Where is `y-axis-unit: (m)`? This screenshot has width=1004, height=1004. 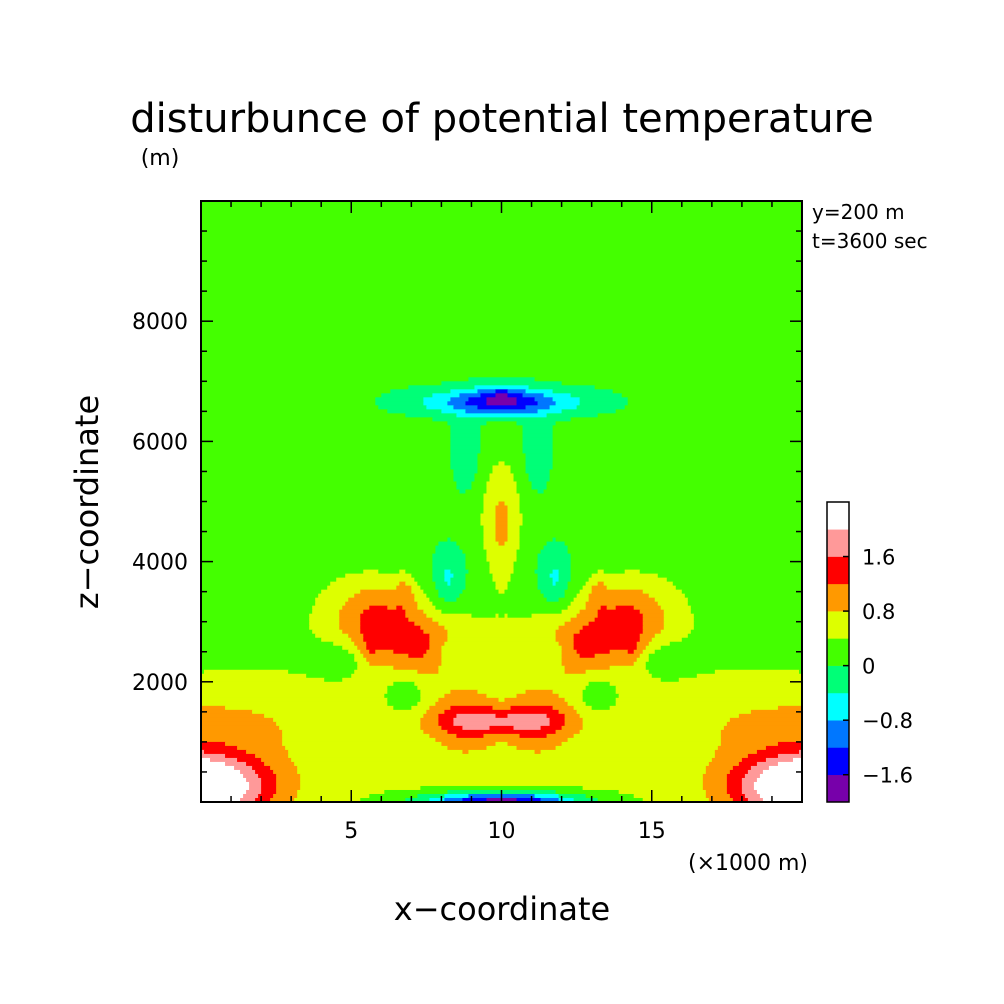 y-axis-unit: (m) is located at coordinates (160, 158).